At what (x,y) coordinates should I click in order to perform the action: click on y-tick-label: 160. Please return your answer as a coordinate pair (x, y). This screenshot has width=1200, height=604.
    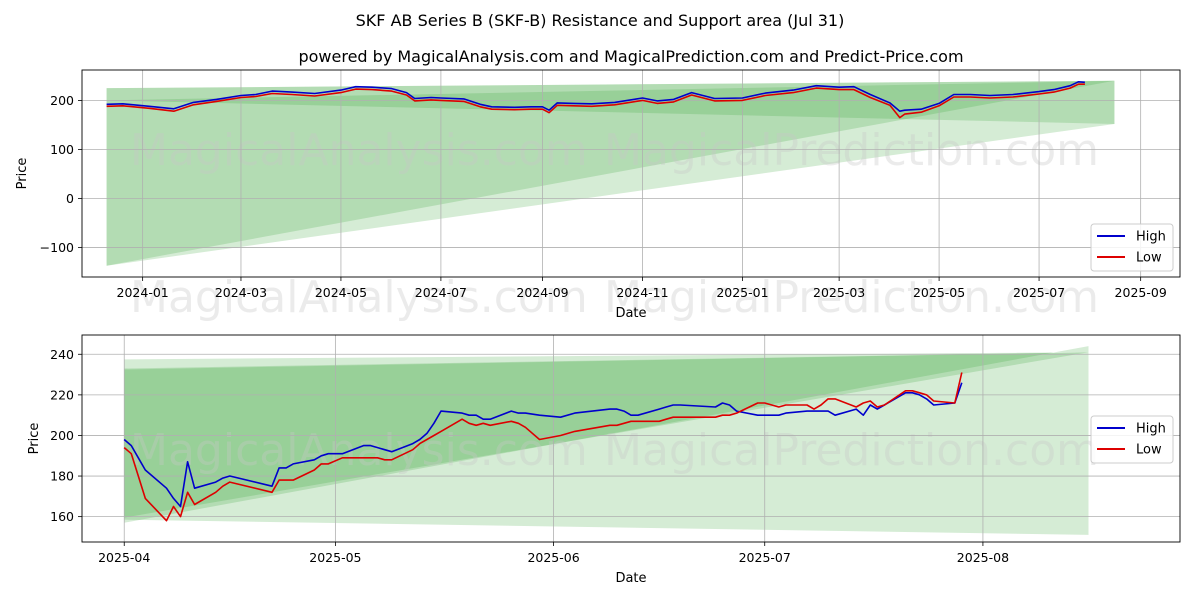
    Looking at the image, I should click on (62, 516).